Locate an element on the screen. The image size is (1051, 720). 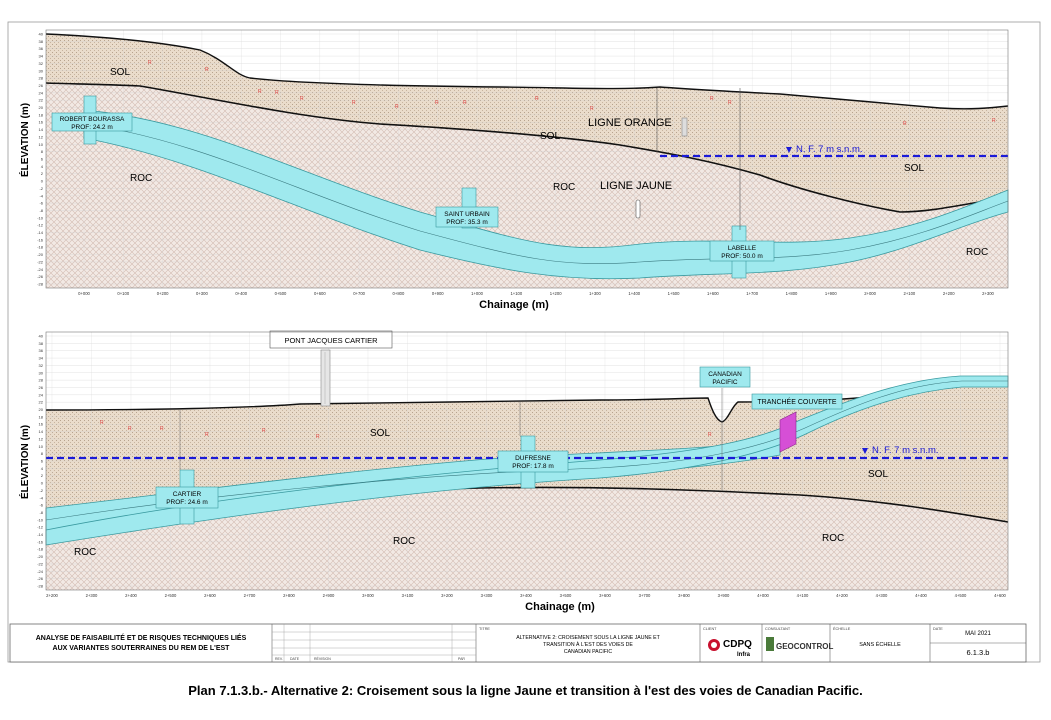
date-value: MAI 2021 is located at coordinates (978, 634).